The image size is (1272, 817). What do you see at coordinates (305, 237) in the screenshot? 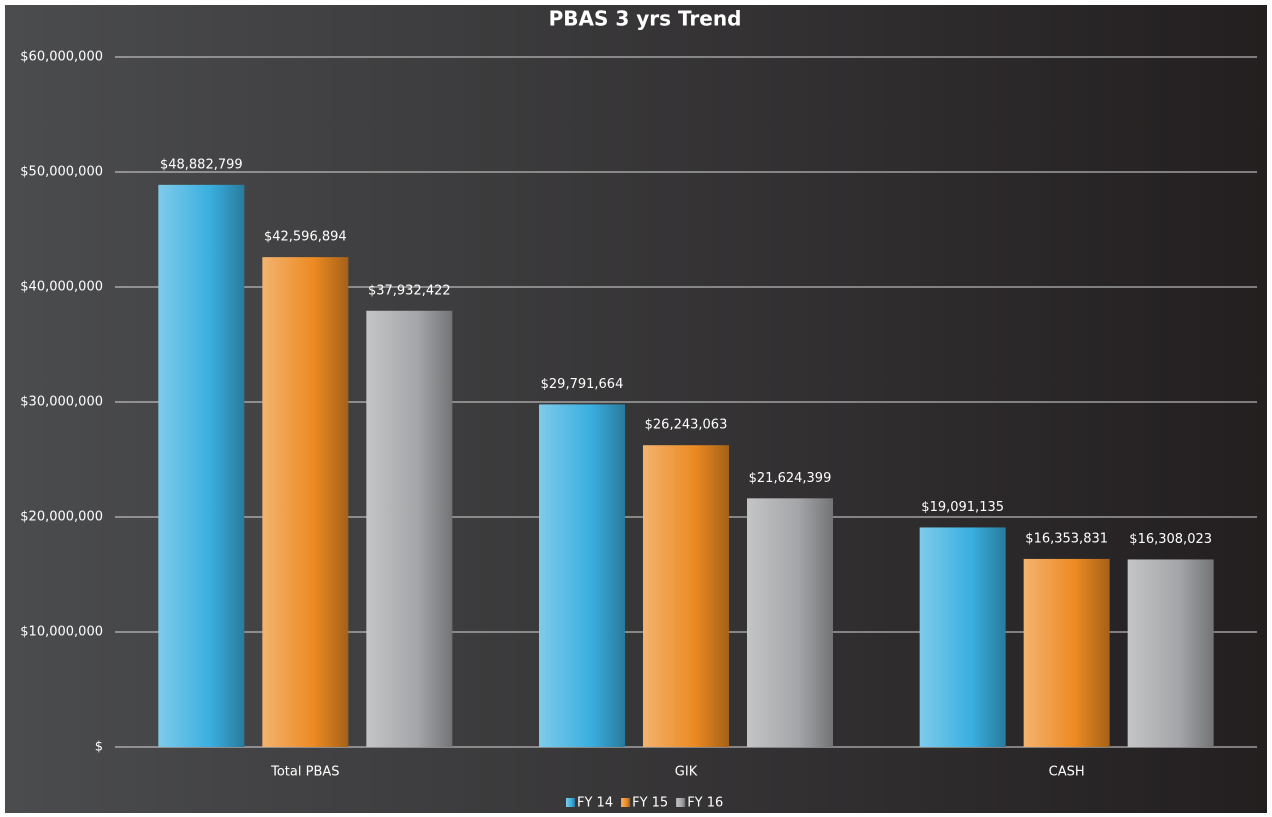
I see `data-label: $42,596,894` at bounding box center [305, 237].